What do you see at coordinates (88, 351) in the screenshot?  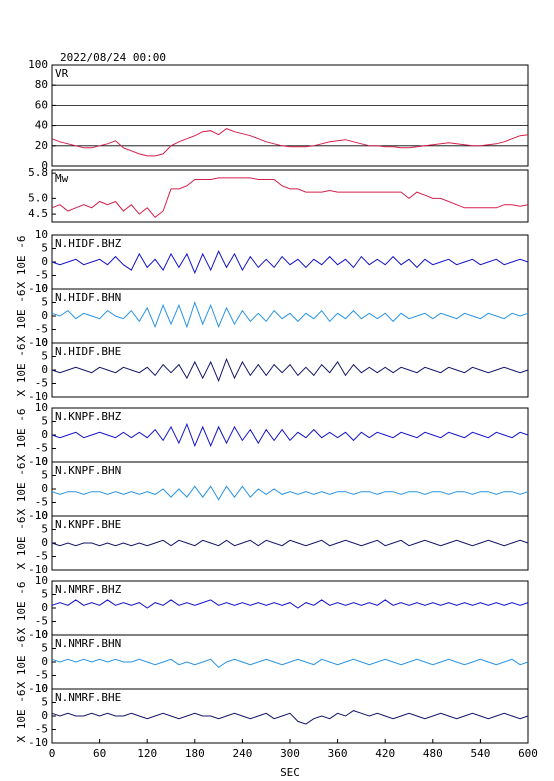 I see `series-label: N.HIDF.BHE` at bounding box center [88, 351].